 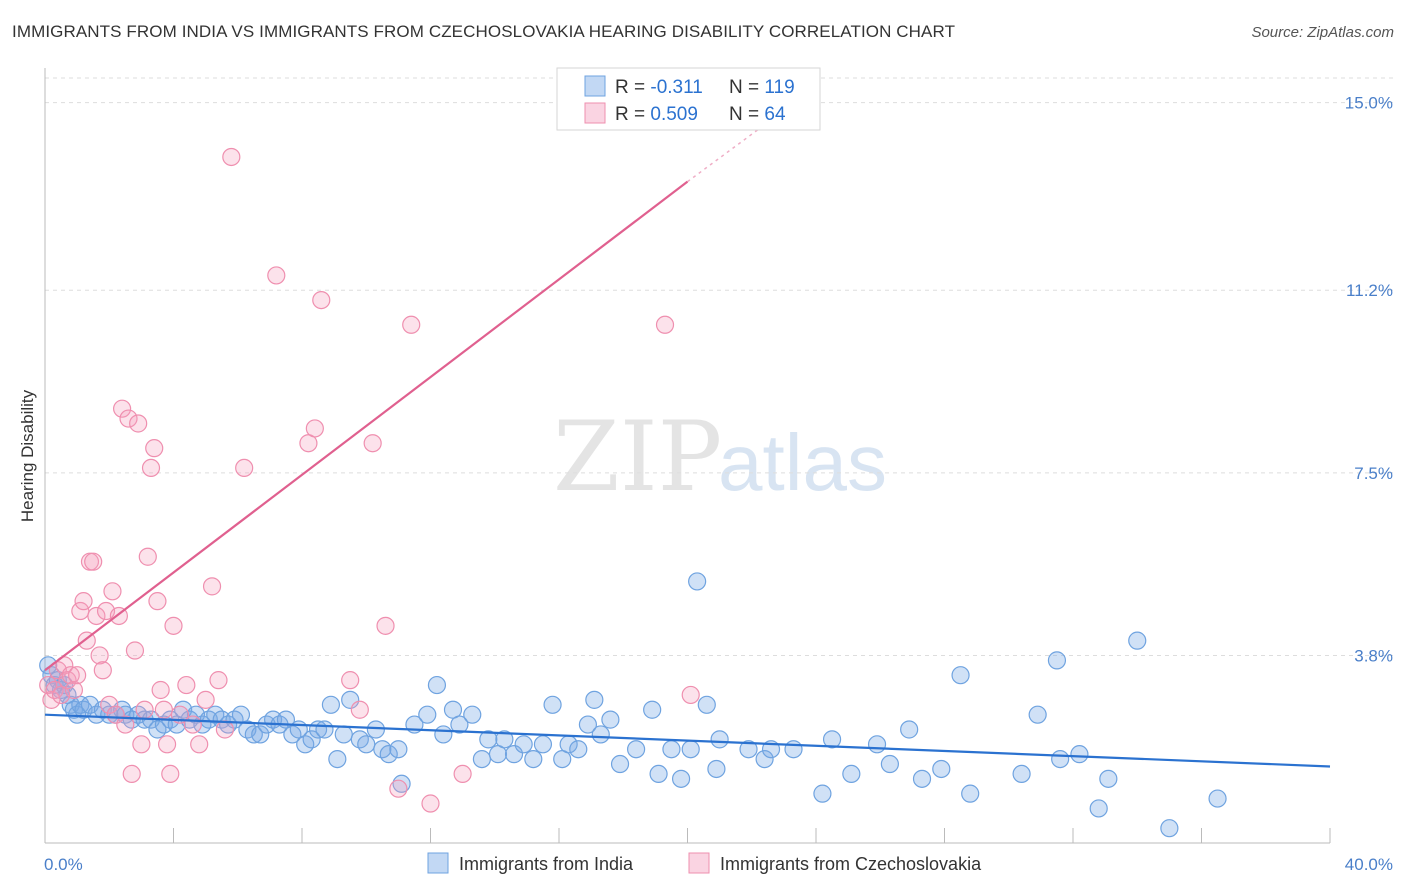 What do you see at coordinates (1373, 473) in the screenshot?
I see `y-tick-label-1: 7.5%` at bounding box center [1373, 473].